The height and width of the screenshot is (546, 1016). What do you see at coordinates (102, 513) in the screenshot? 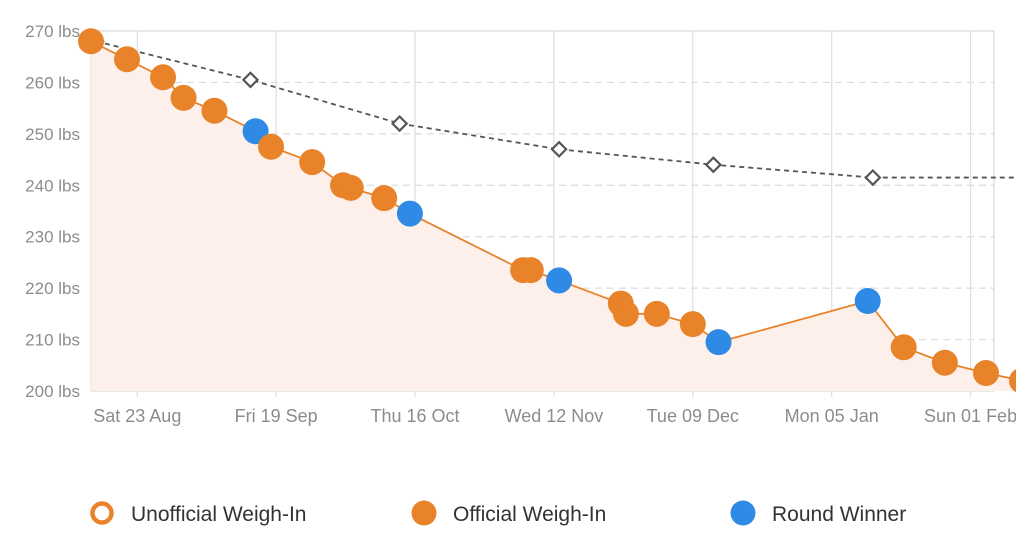
I see `legend-unofficial-marker` at bounding box center [102, 513].